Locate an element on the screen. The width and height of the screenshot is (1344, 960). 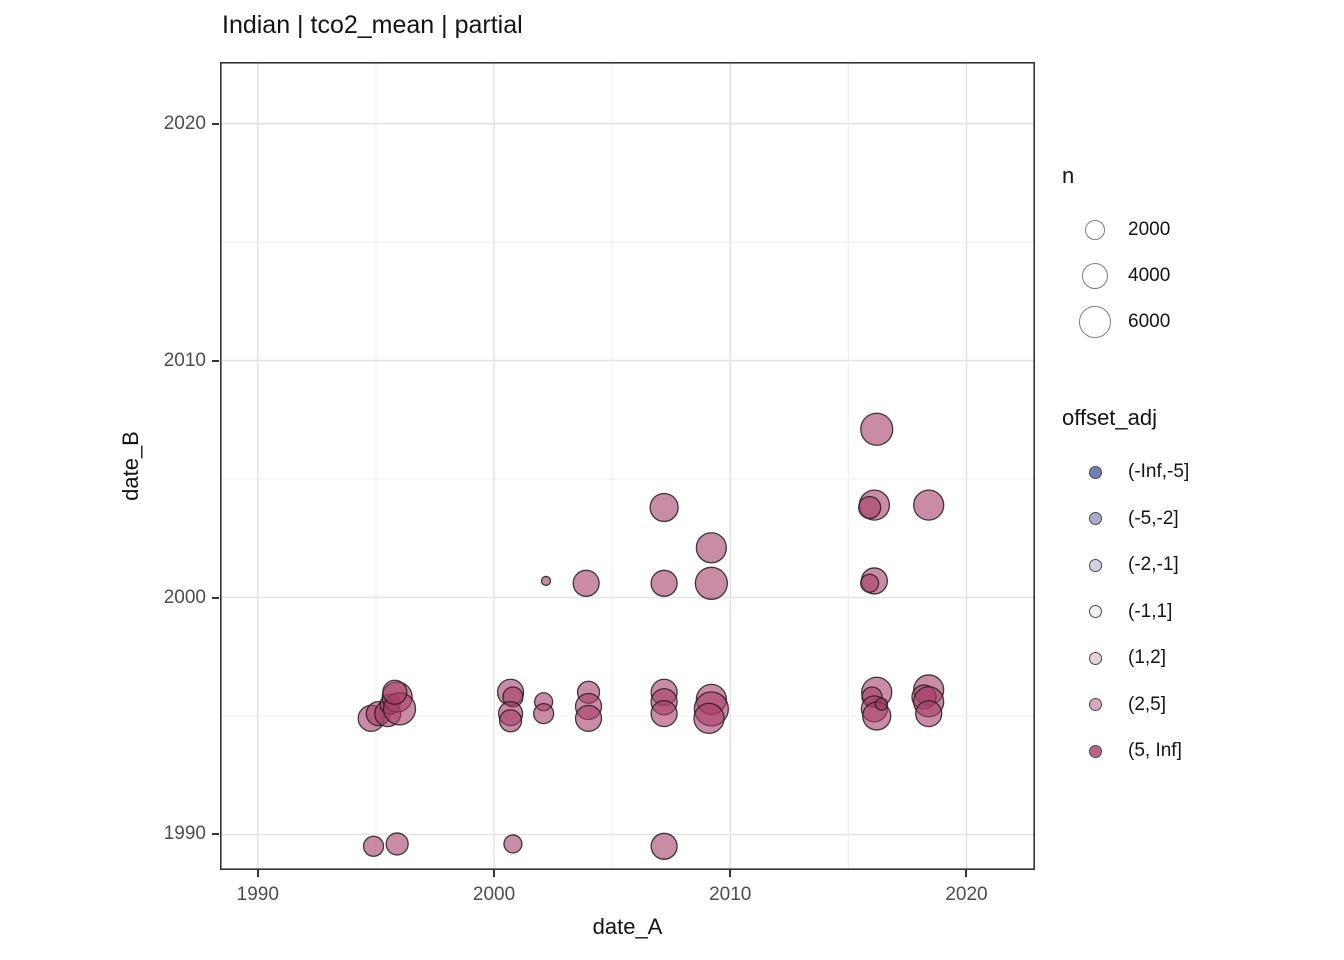
y-tick-label: 1990 is located at coordinates (184, 834).